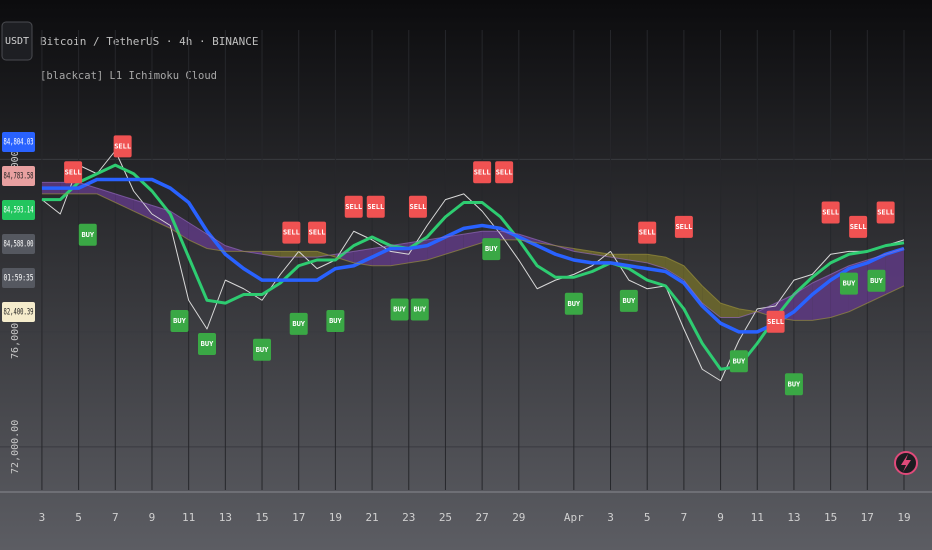  What do you see at coordinates (19, 211) in the screenshot?
I see `price-badge-label: 84,593.14` at bounding box center [19, 211].